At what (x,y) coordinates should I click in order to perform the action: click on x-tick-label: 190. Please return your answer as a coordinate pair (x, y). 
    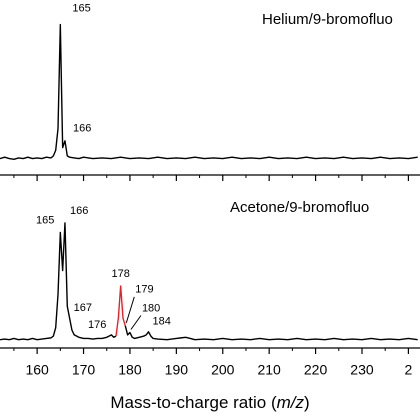
    Looking at the image, I should click on (177, 370).